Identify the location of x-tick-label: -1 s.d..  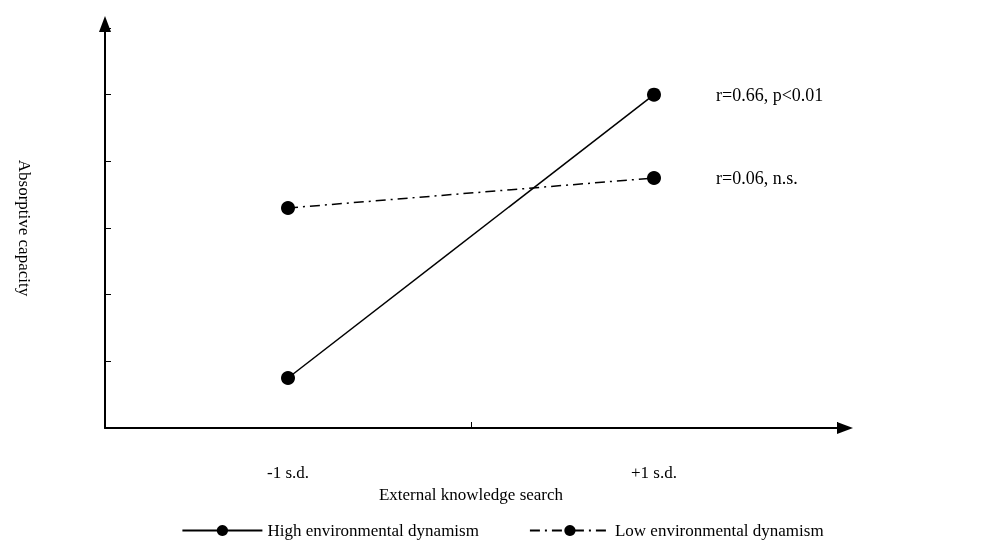
(288, 472).